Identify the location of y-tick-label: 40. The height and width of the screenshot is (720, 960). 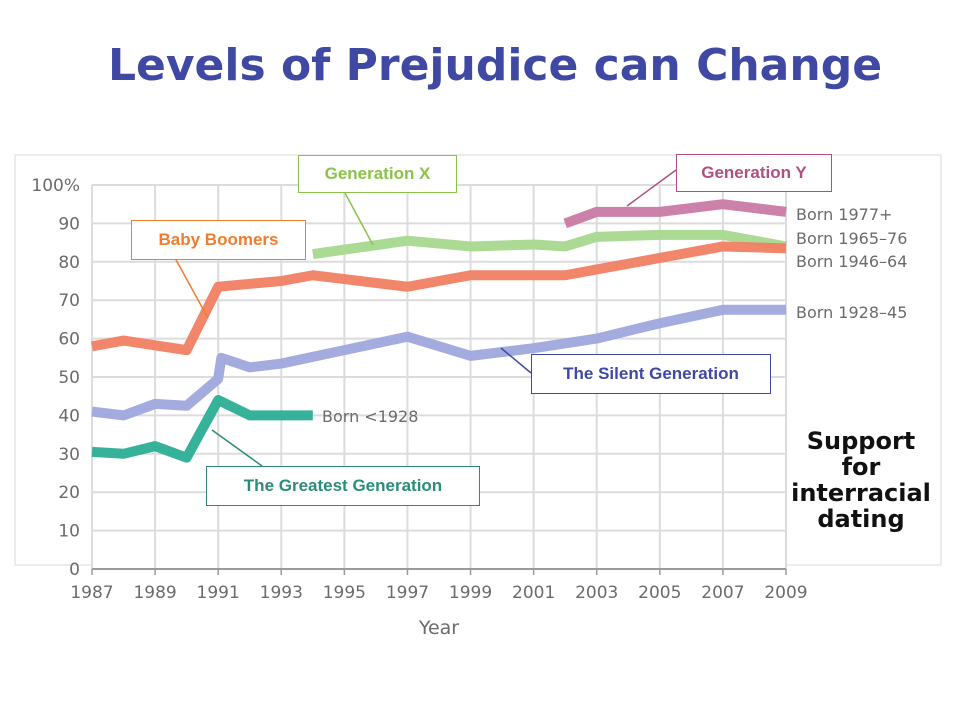
(69, 416).